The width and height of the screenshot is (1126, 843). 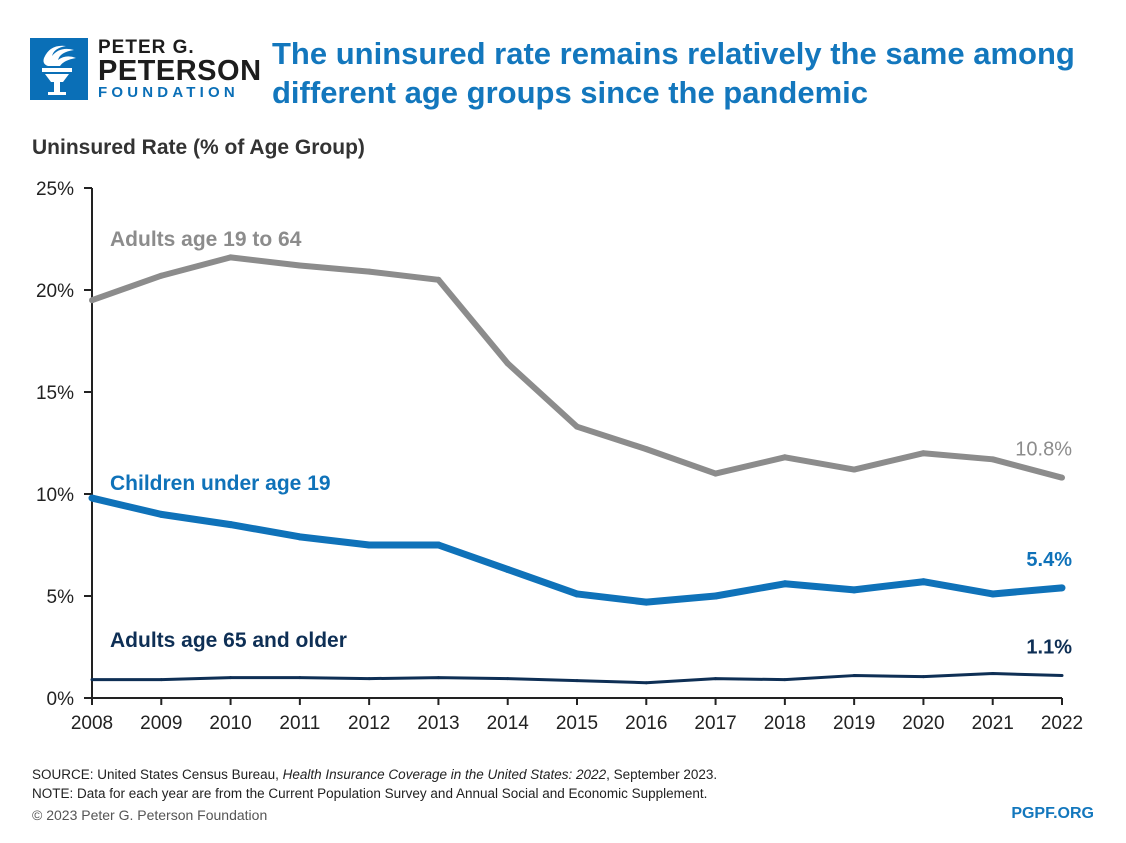 What do you see at coordinates (438, 723) in the screenshot?
I see `x-tick-label: 2013` at bounding box center [438, 723].